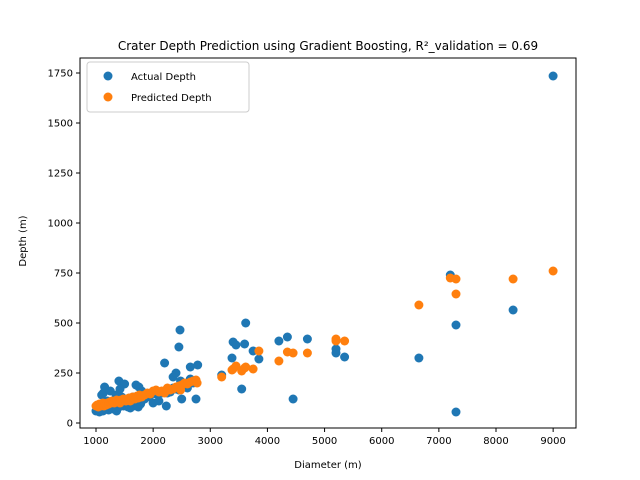 Image resolution: width=640 pixels, height=480 pixels. What do you see at coordinates (60, 174) in the screenshot?
I see `y-tick-label: 1250` at bounding box center [60, 174].